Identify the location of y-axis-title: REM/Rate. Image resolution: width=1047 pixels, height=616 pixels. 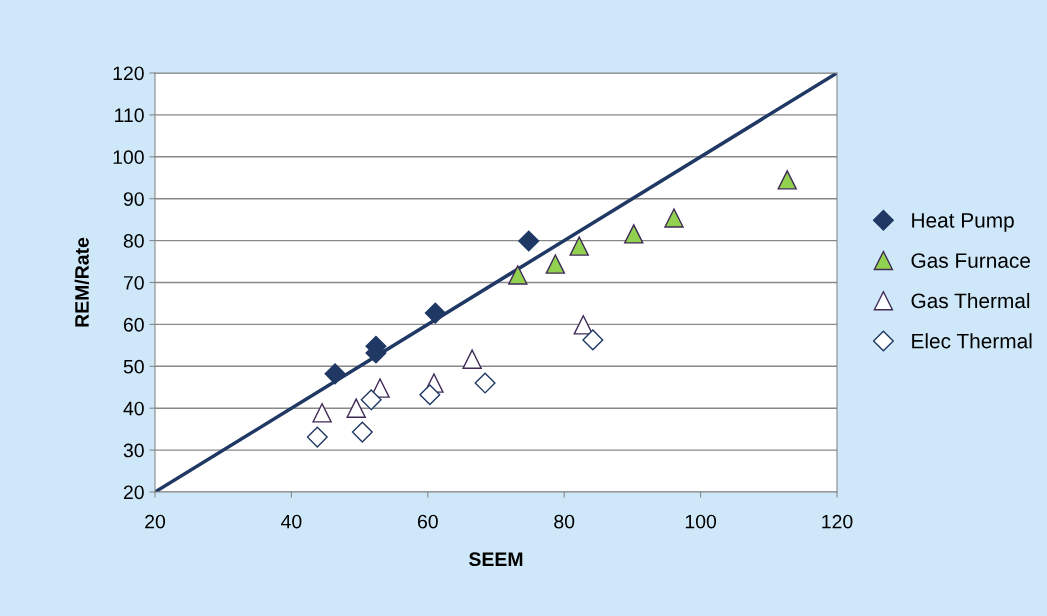
(82, 282).